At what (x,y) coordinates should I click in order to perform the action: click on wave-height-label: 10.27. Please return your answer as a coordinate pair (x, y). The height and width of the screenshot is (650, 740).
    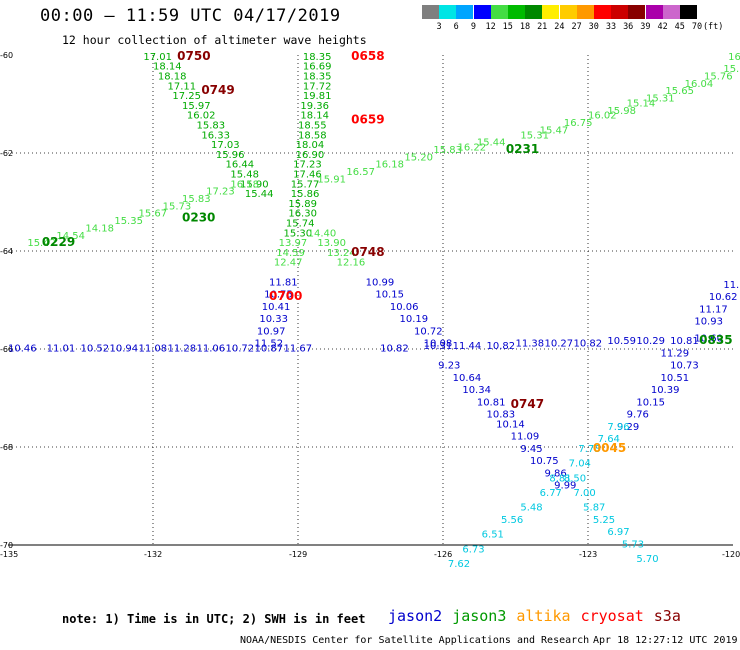
    Looking at the image, I should click on (559, 344).